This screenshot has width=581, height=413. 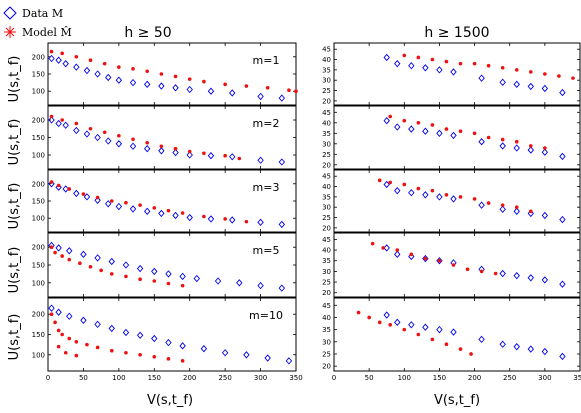 What do you see at coordinates (326, 306) in the screenshot?
I see `y-tick-label: 45` at bounding box center [326, 306].